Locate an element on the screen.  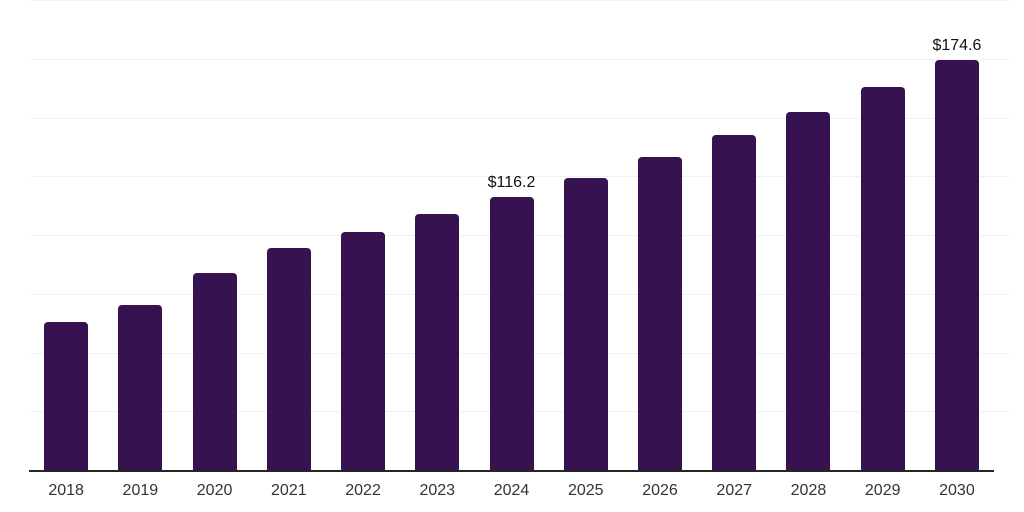
bar-2018 is located at coordinates (66, 395).